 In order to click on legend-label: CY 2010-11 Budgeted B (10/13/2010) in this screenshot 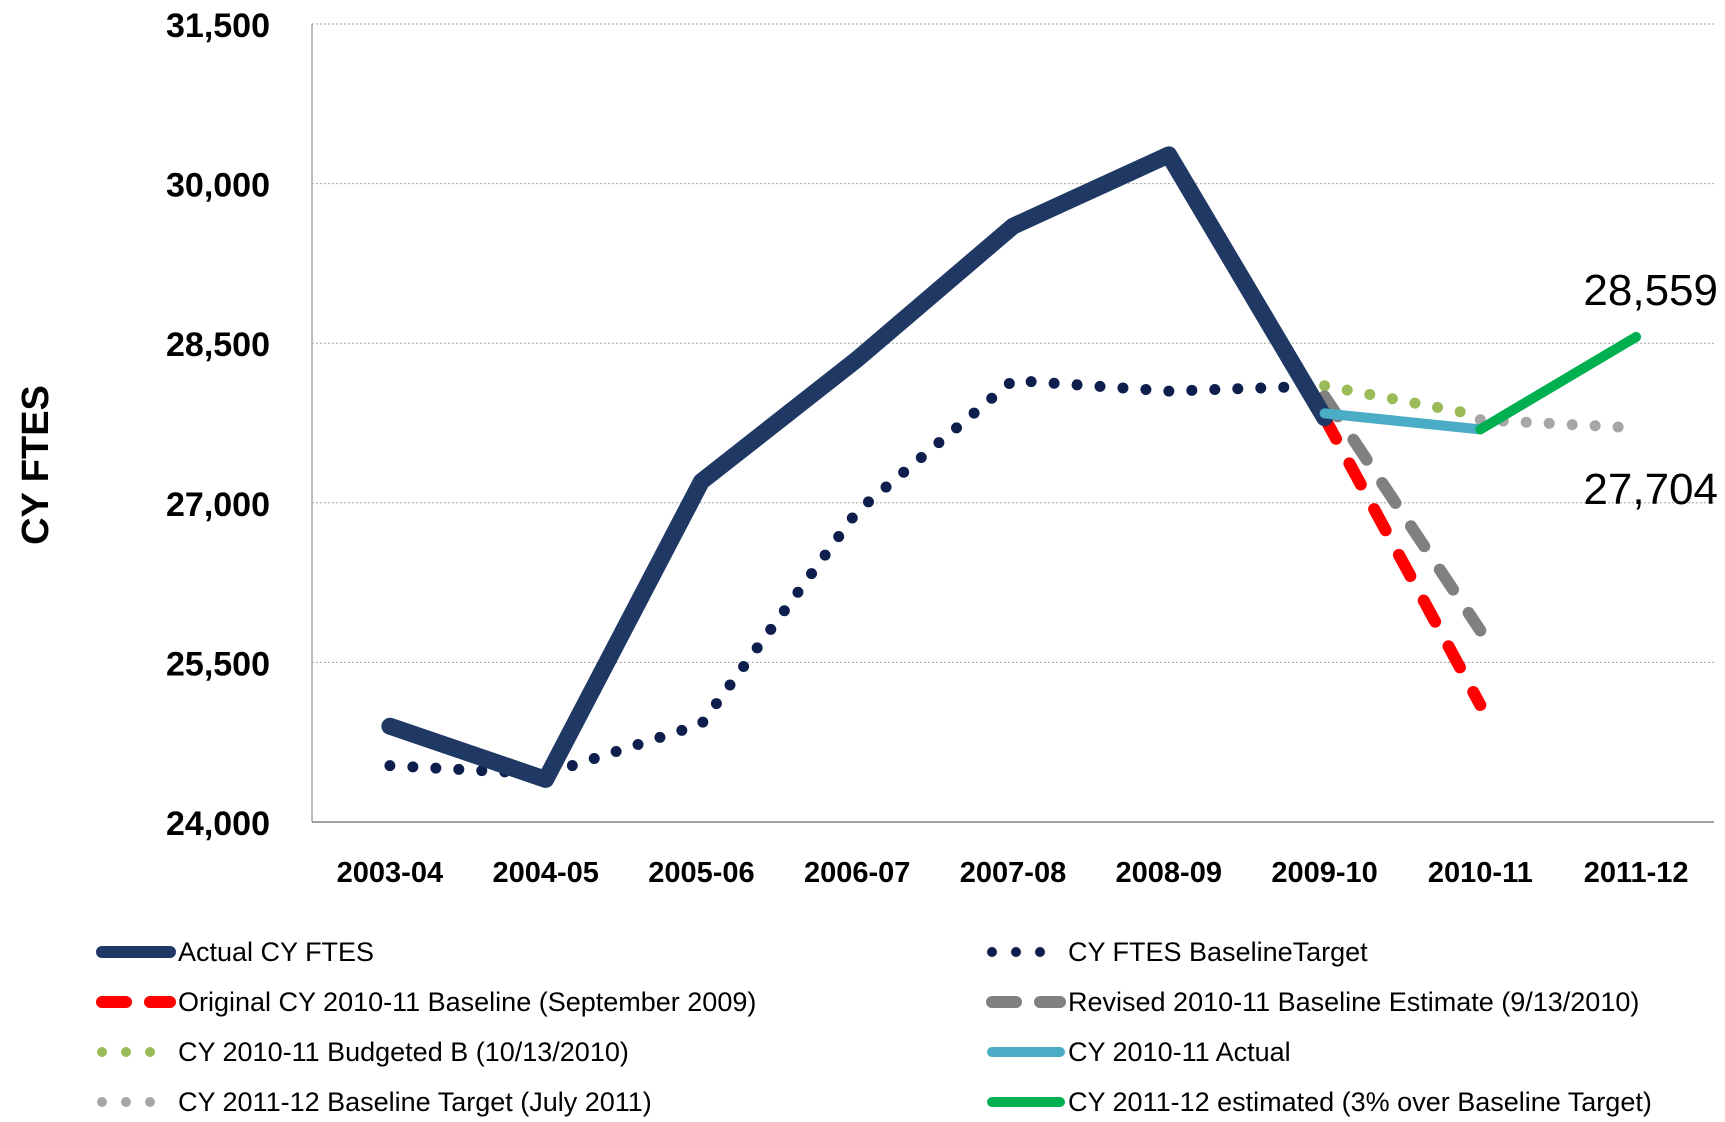, I will do `click(403, 1051)`.